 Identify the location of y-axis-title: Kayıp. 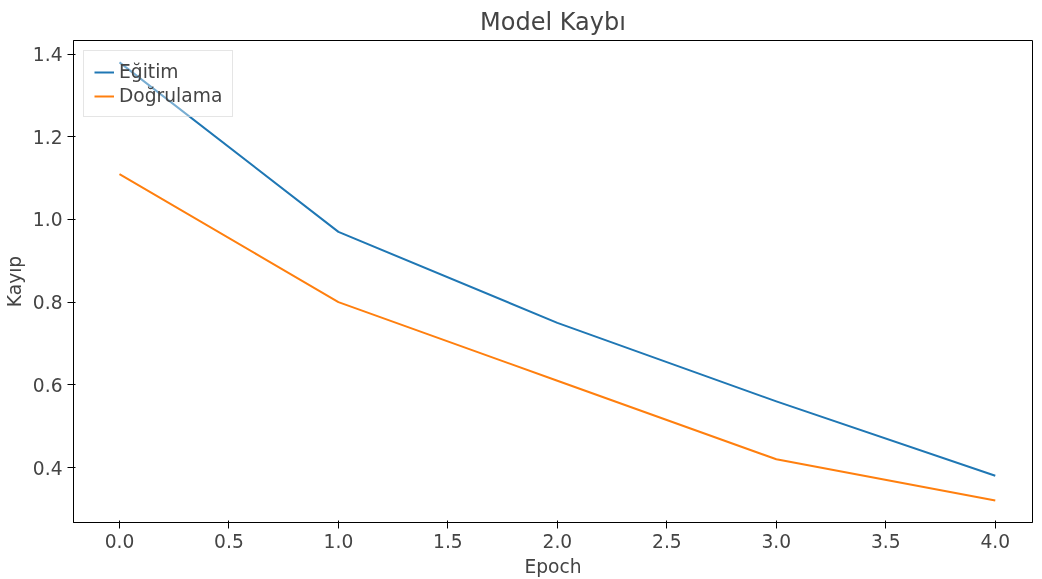
(14, 281).